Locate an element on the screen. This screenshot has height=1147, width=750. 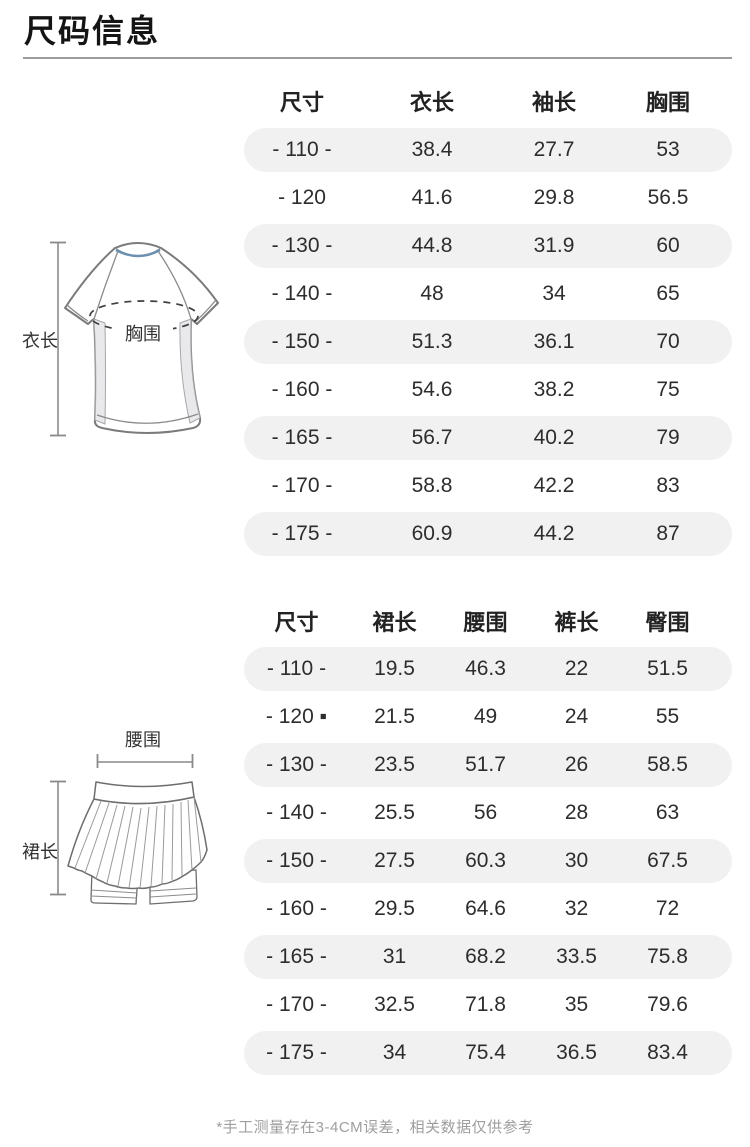
value-cell: 58.8 is located at coordinates (432, 485).